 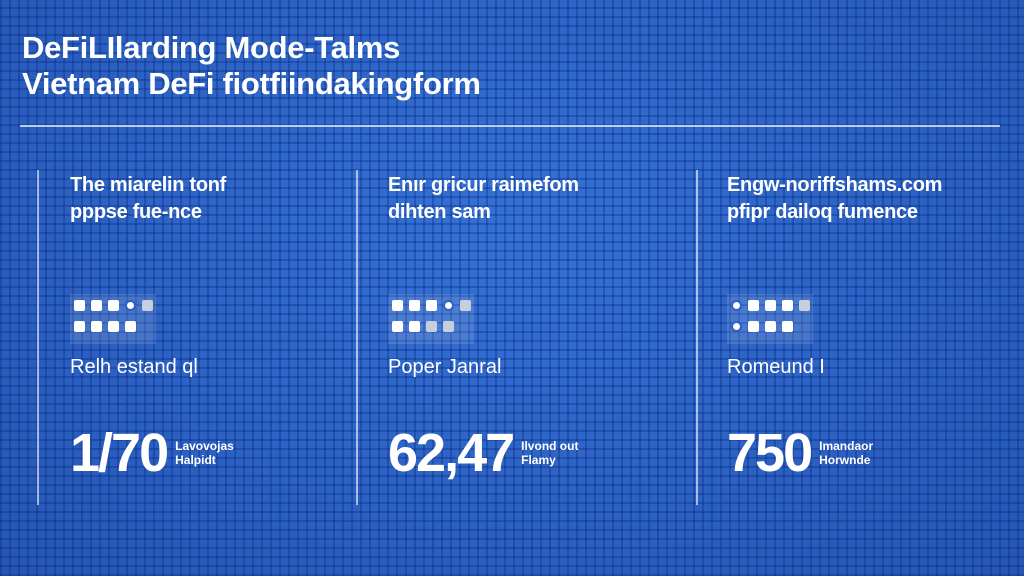 What do you see at coordinates (822, 212) in the screenshot?
I see `heading-line: pfipr dailoq fumence` at bounding box center [822, 212].